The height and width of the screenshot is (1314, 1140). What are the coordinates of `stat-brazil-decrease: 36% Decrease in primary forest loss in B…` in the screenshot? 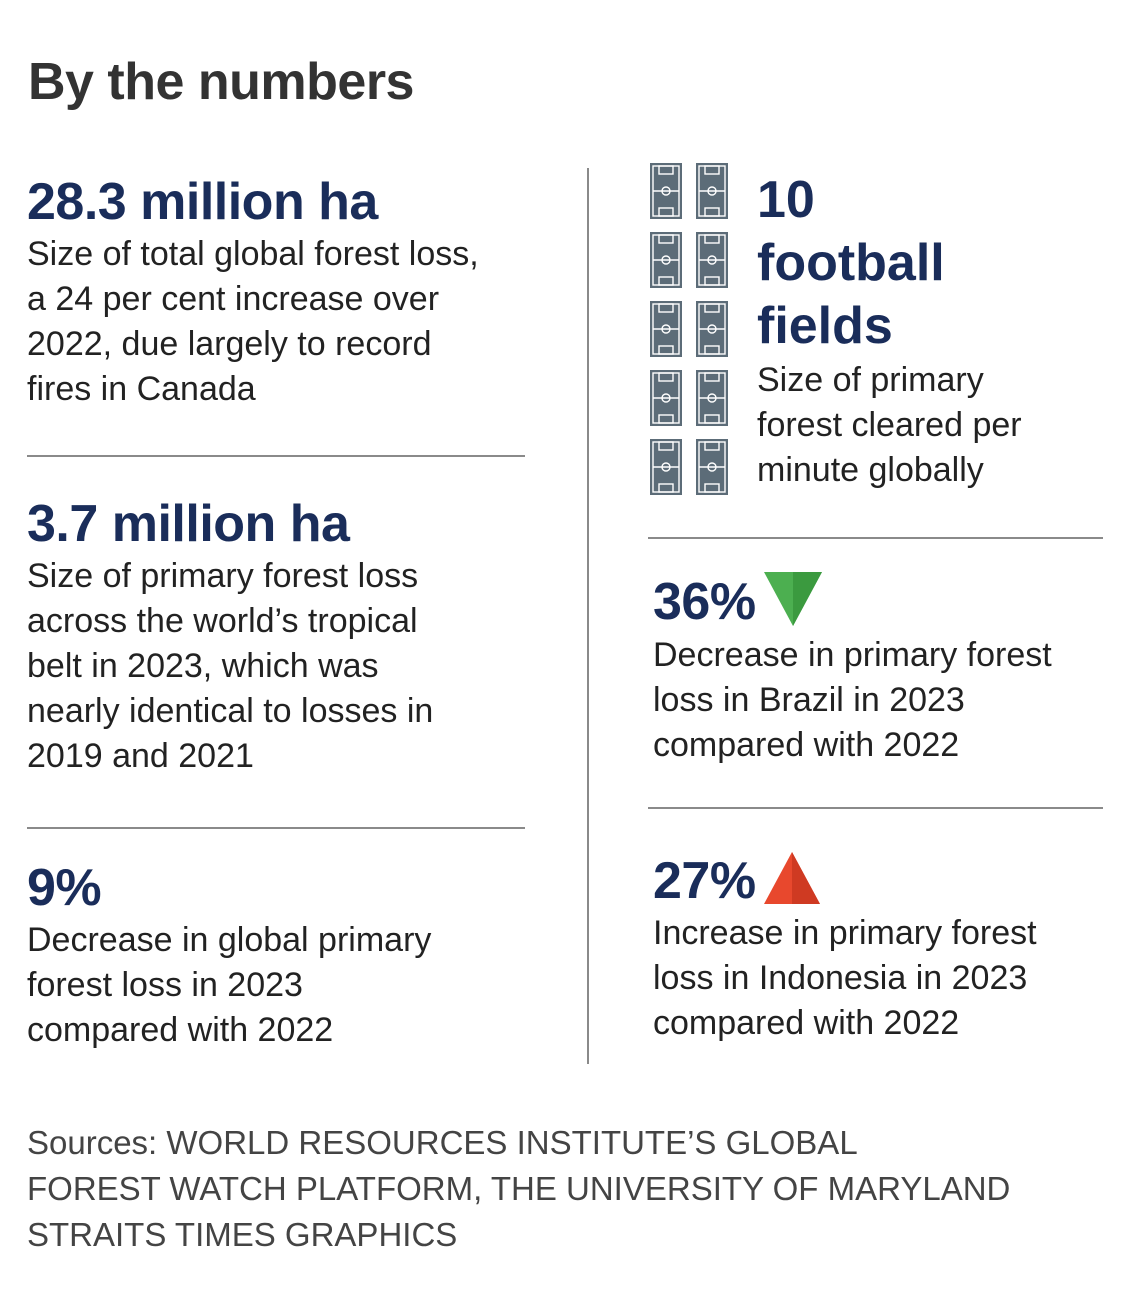 It's located at (852, 669).